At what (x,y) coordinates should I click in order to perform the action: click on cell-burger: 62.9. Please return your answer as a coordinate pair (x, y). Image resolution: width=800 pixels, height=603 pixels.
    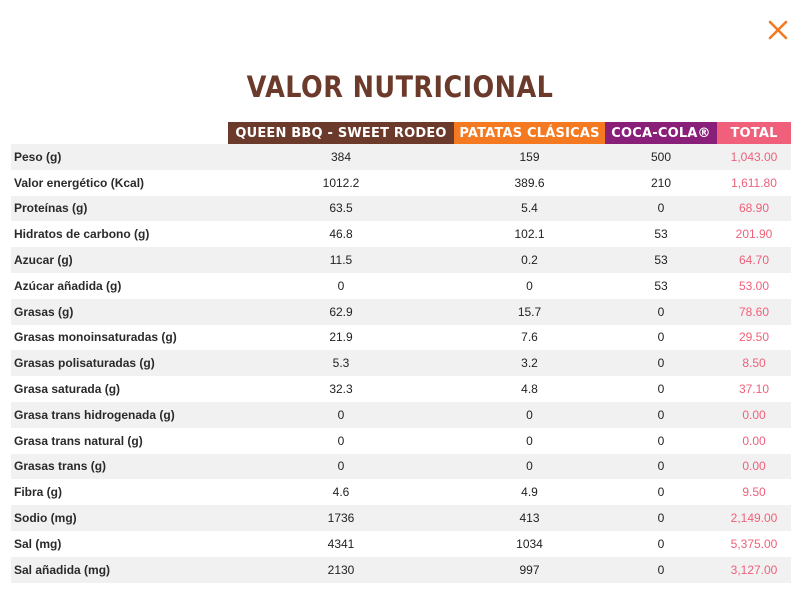
    Looking at the image, I should click on (341, 311).